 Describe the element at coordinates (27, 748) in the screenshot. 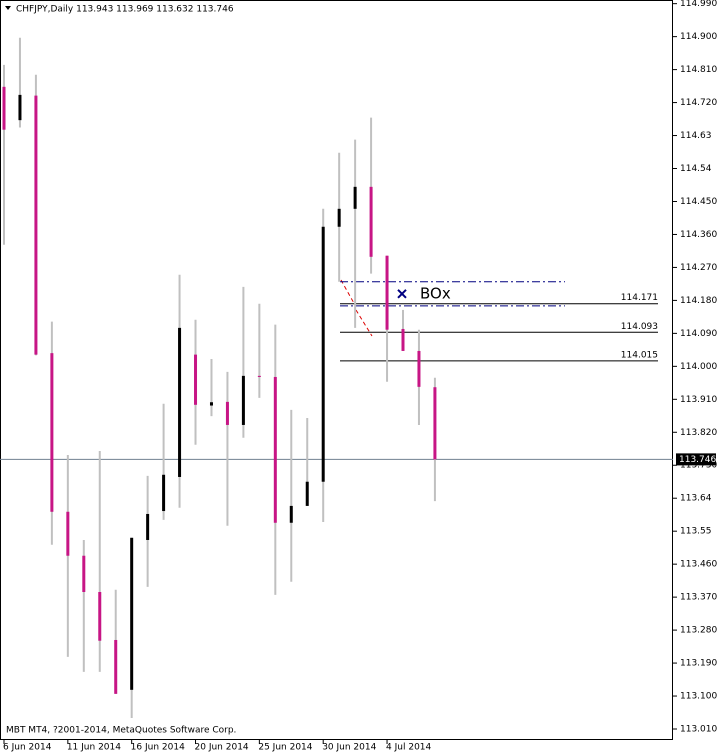

I see `x-tick-label: 6 Jun 2014` at that location.